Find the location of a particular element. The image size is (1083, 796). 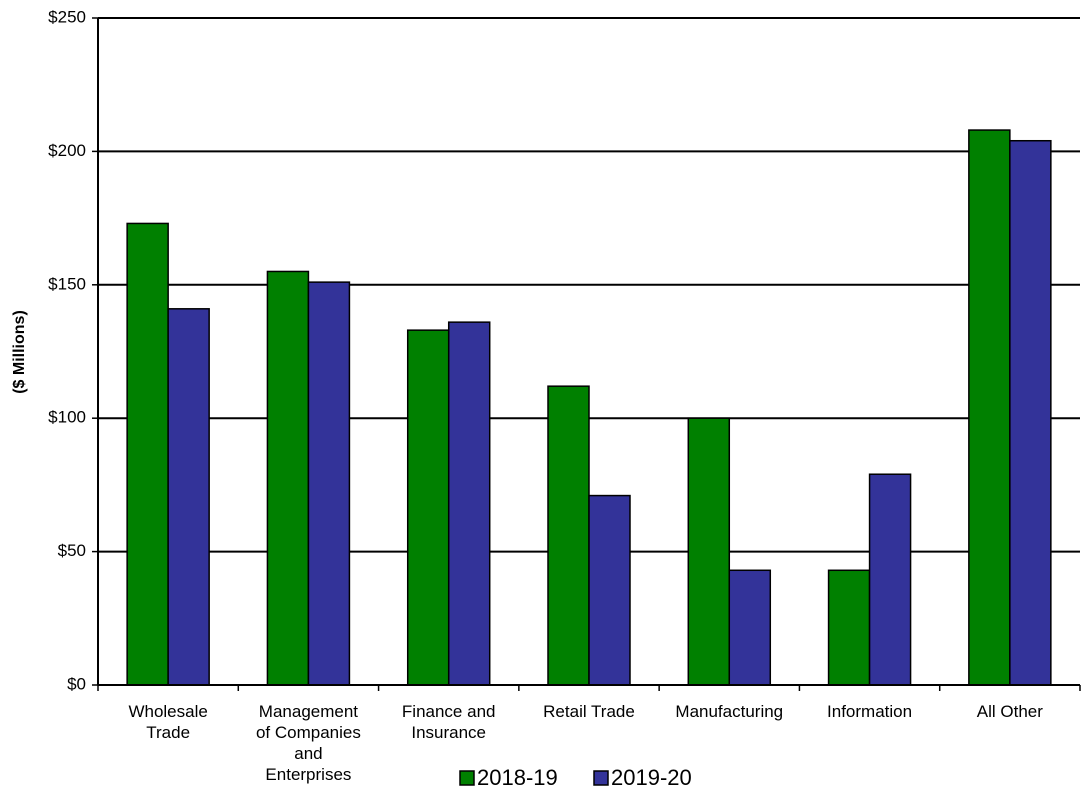

y-tick-label: $100 is located at coordinates (67, 417).